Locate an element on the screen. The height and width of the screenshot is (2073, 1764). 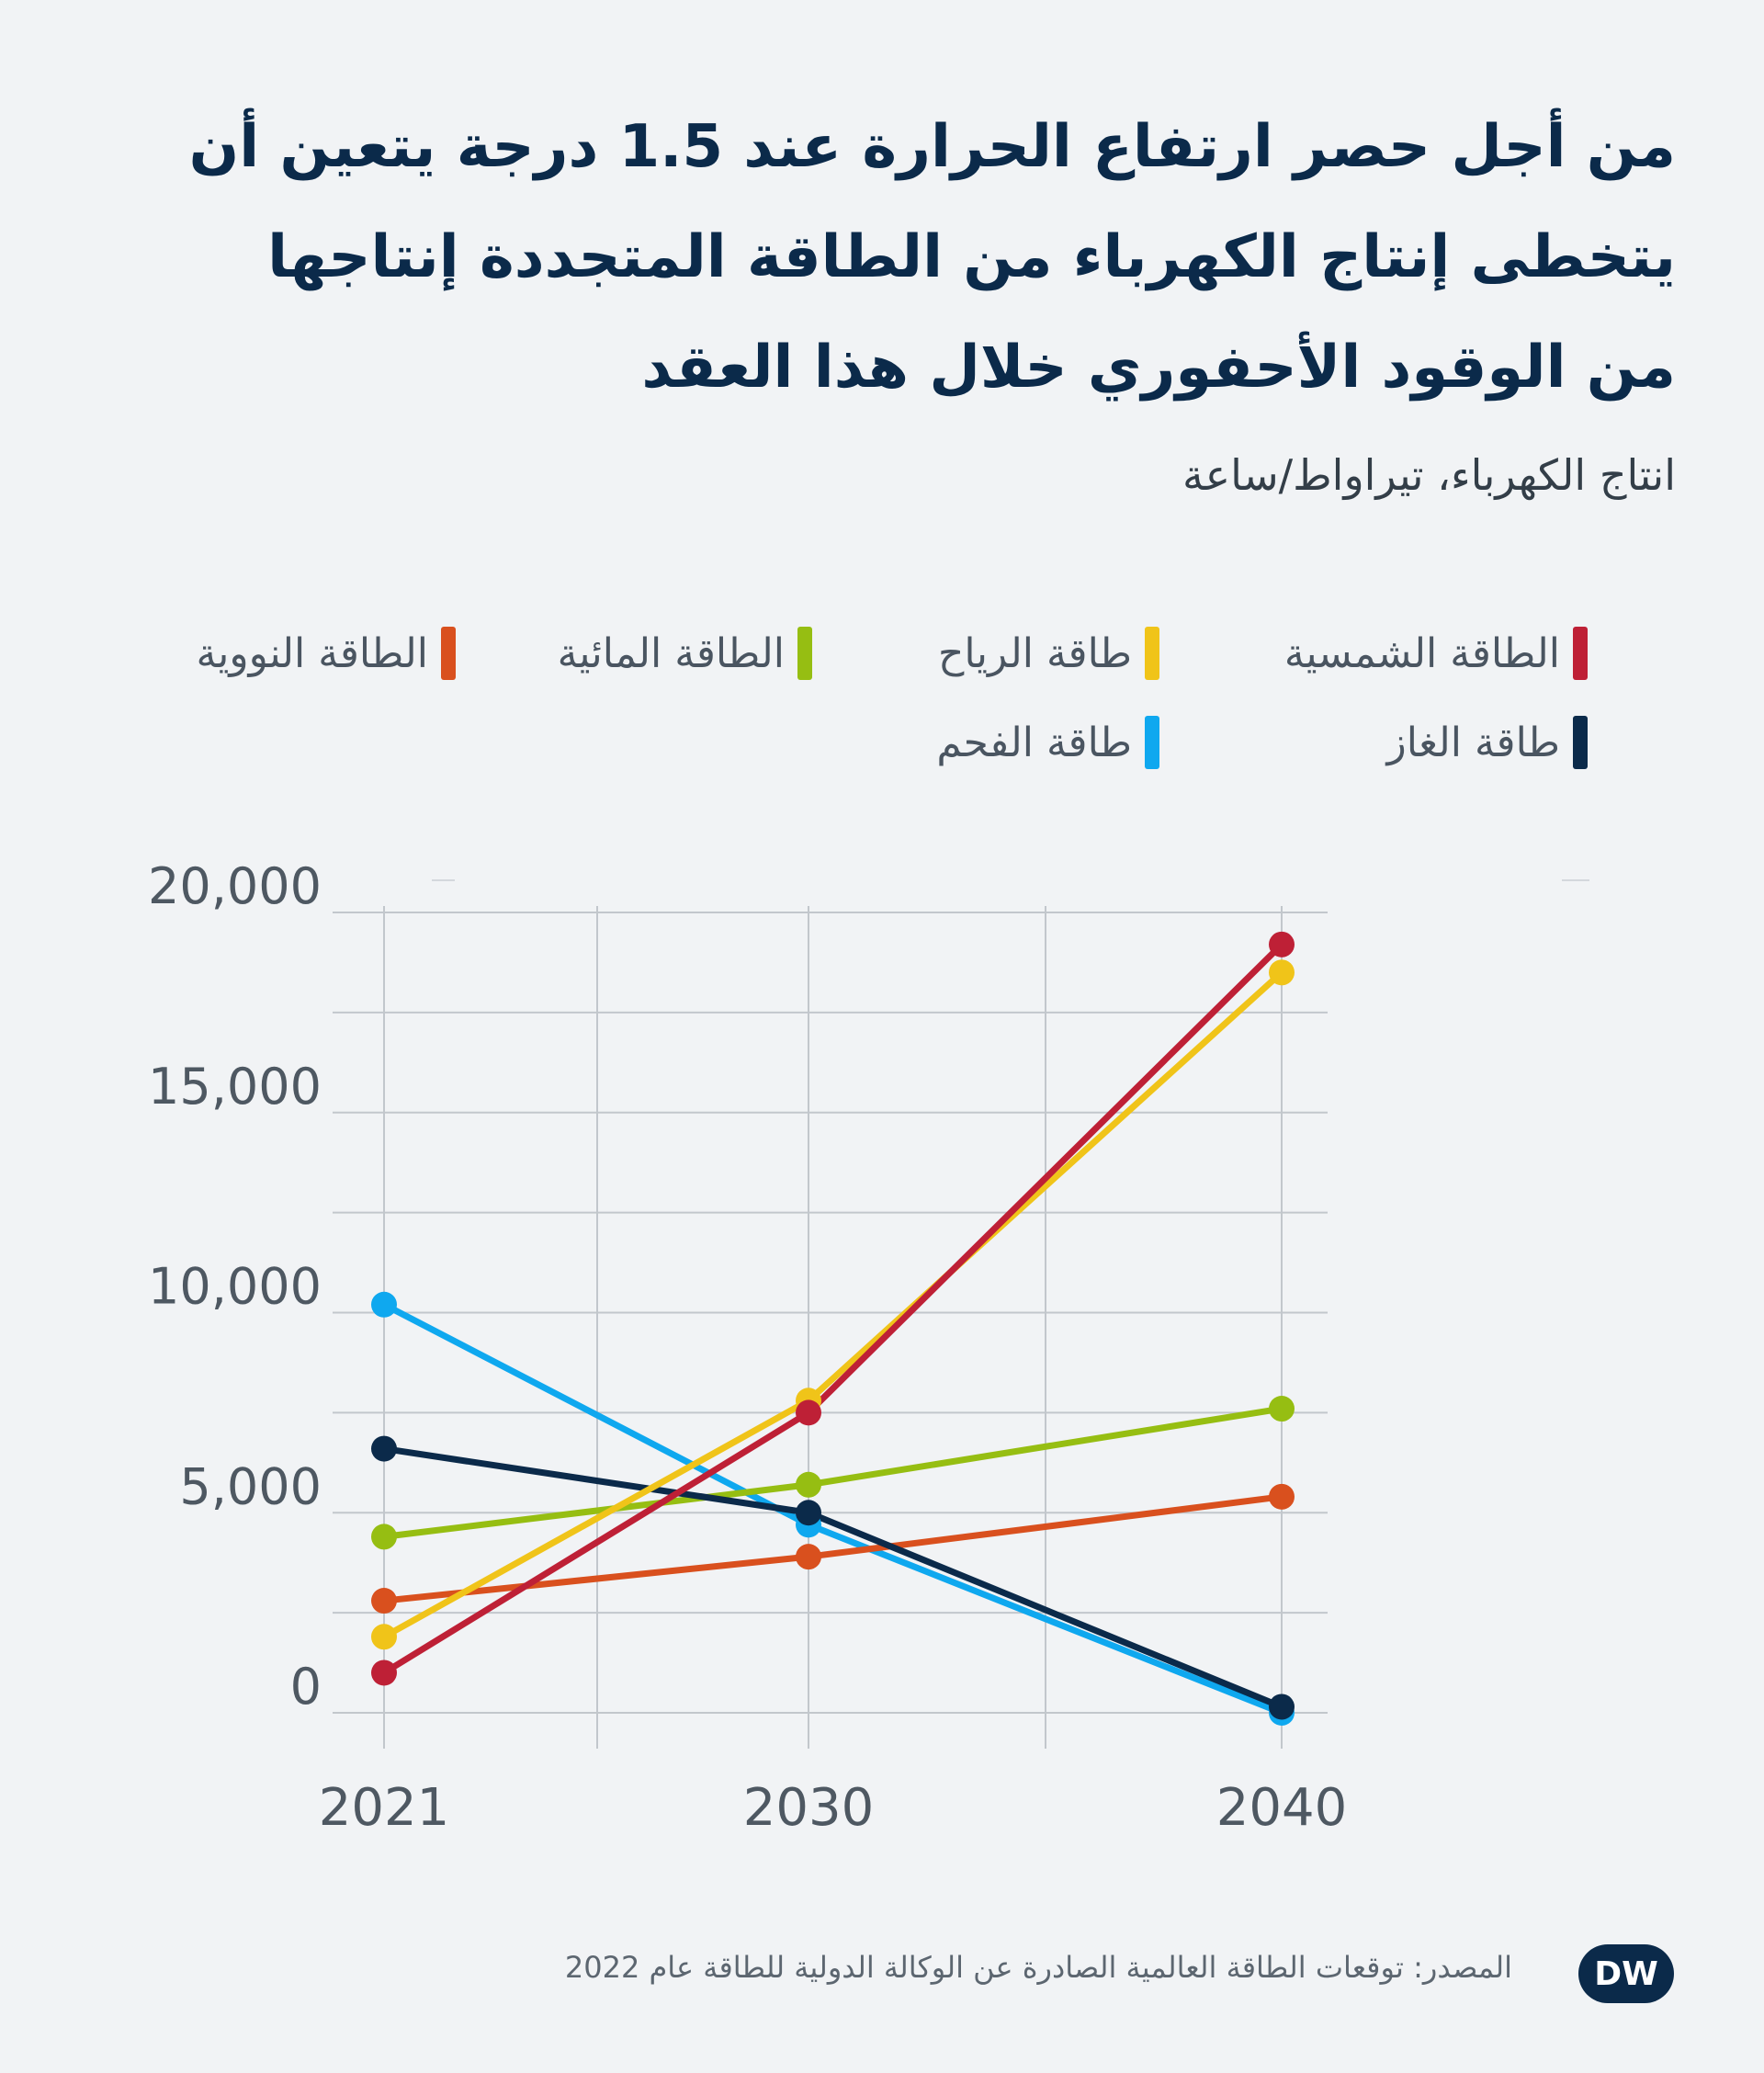
y-tick-label: 10,000 is located at coordinates (235, 1287).